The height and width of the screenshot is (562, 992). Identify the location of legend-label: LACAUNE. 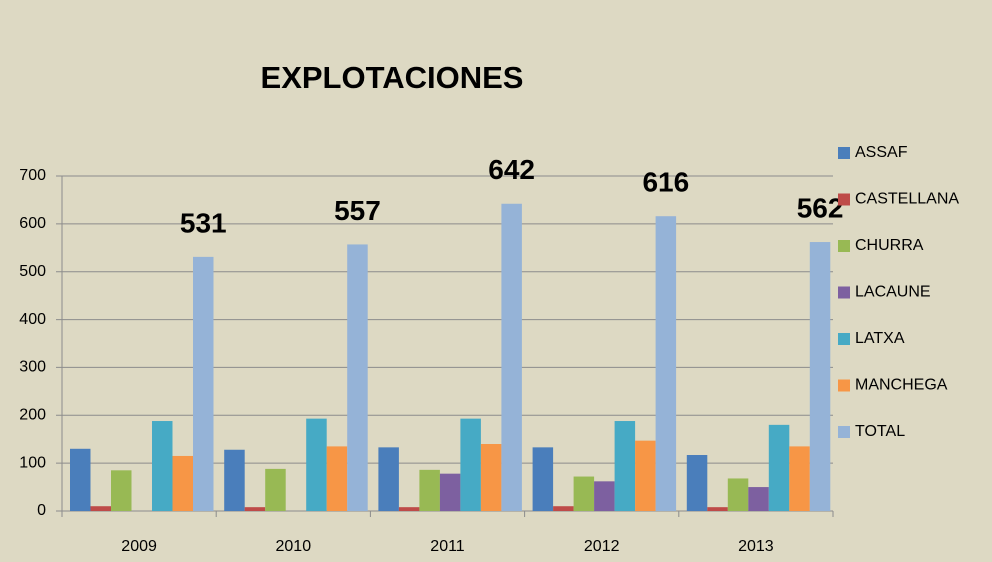
(893, 292).